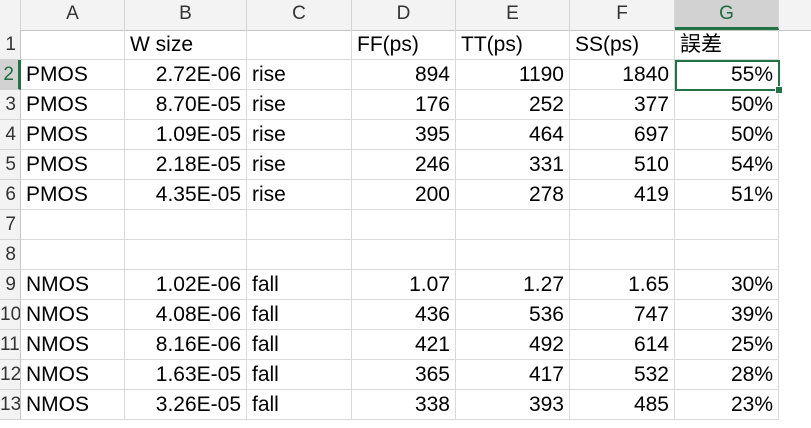 The width and height of the screenshot is (811, 428). Describe the element at coordinates (10, 165) in the screenshot. I see `row-header-5: 5` at that location.